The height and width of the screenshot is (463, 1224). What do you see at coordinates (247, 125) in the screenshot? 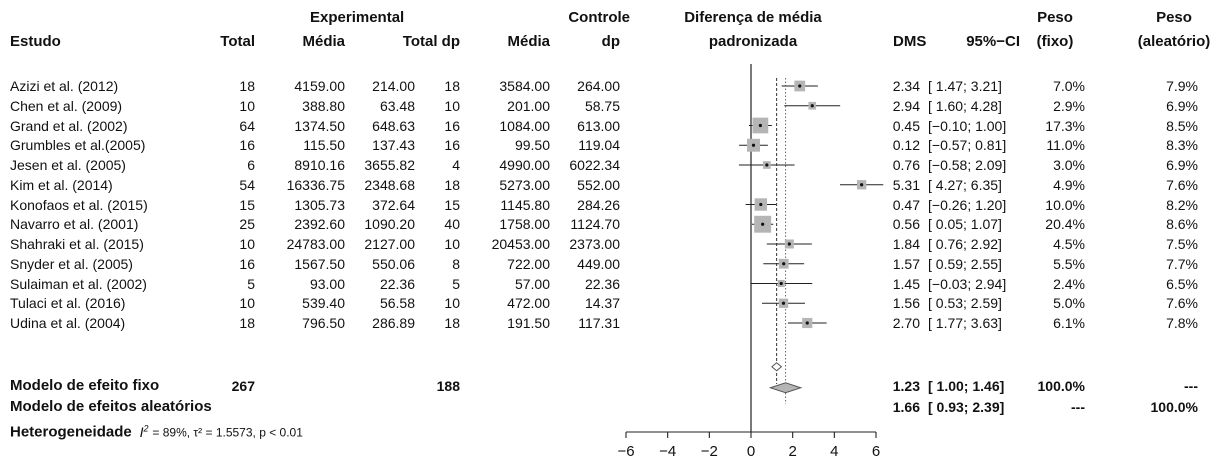
I see `total-exp: 64` at bounding box center [247, 125].